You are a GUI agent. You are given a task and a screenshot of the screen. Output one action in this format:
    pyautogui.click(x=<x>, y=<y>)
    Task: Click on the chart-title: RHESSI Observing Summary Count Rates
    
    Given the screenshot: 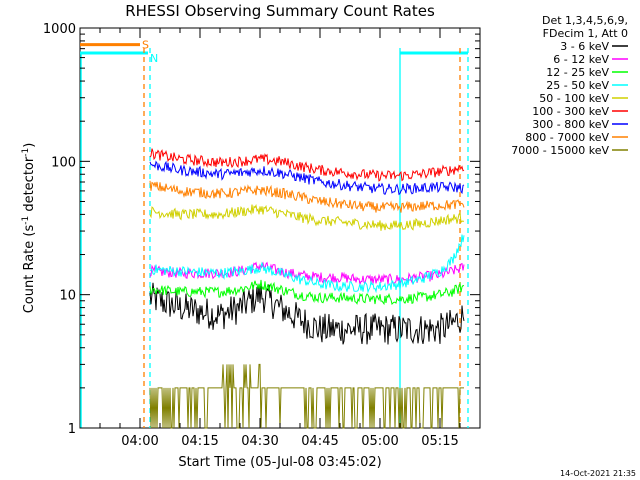 What is the action you would take?
    pyautogui.click(x=280, y=11)
    